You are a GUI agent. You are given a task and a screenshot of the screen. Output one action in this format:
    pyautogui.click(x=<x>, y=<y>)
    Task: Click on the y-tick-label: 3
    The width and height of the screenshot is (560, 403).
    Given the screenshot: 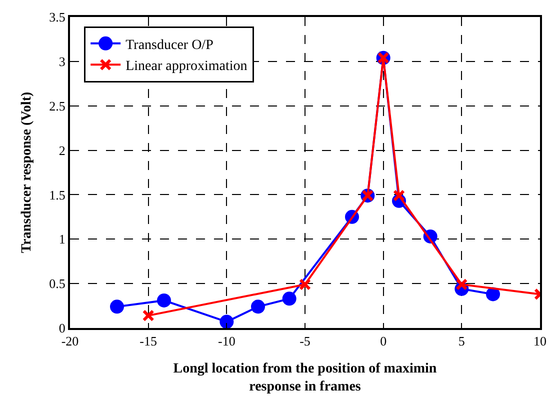 What is the action you would take?
    pyautogui.click(x=62, y=61)
    